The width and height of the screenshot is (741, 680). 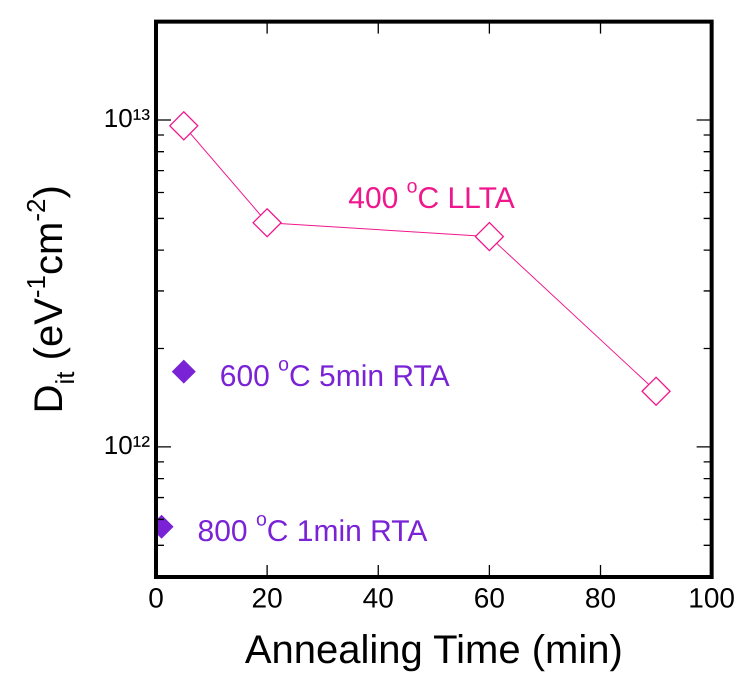 I want to click on x-axis-title: Annealing Time (min), so click(x=433, y=650).